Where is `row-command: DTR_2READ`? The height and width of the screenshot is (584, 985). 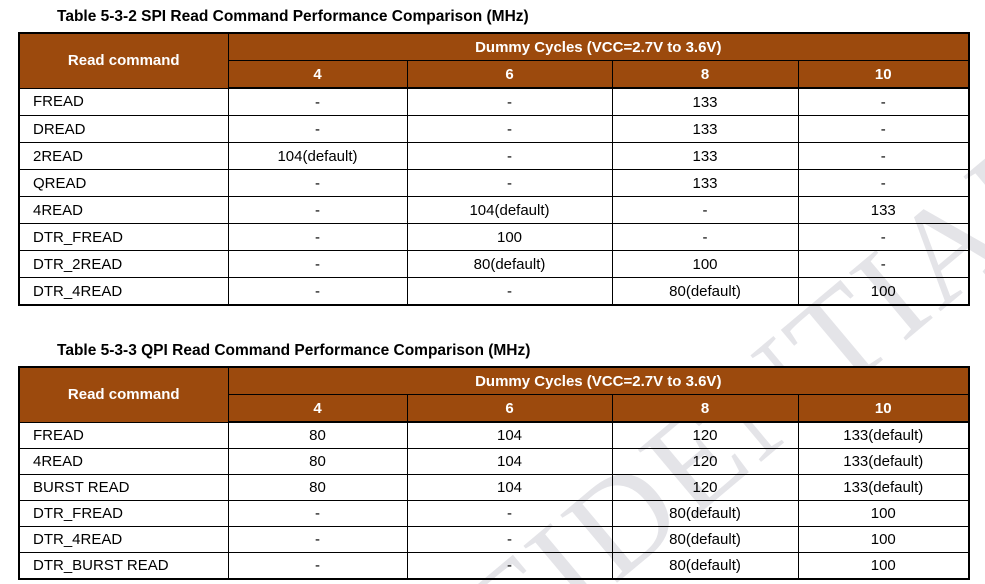 row-command: DTR_2READ is located at coordinates (123, 264).